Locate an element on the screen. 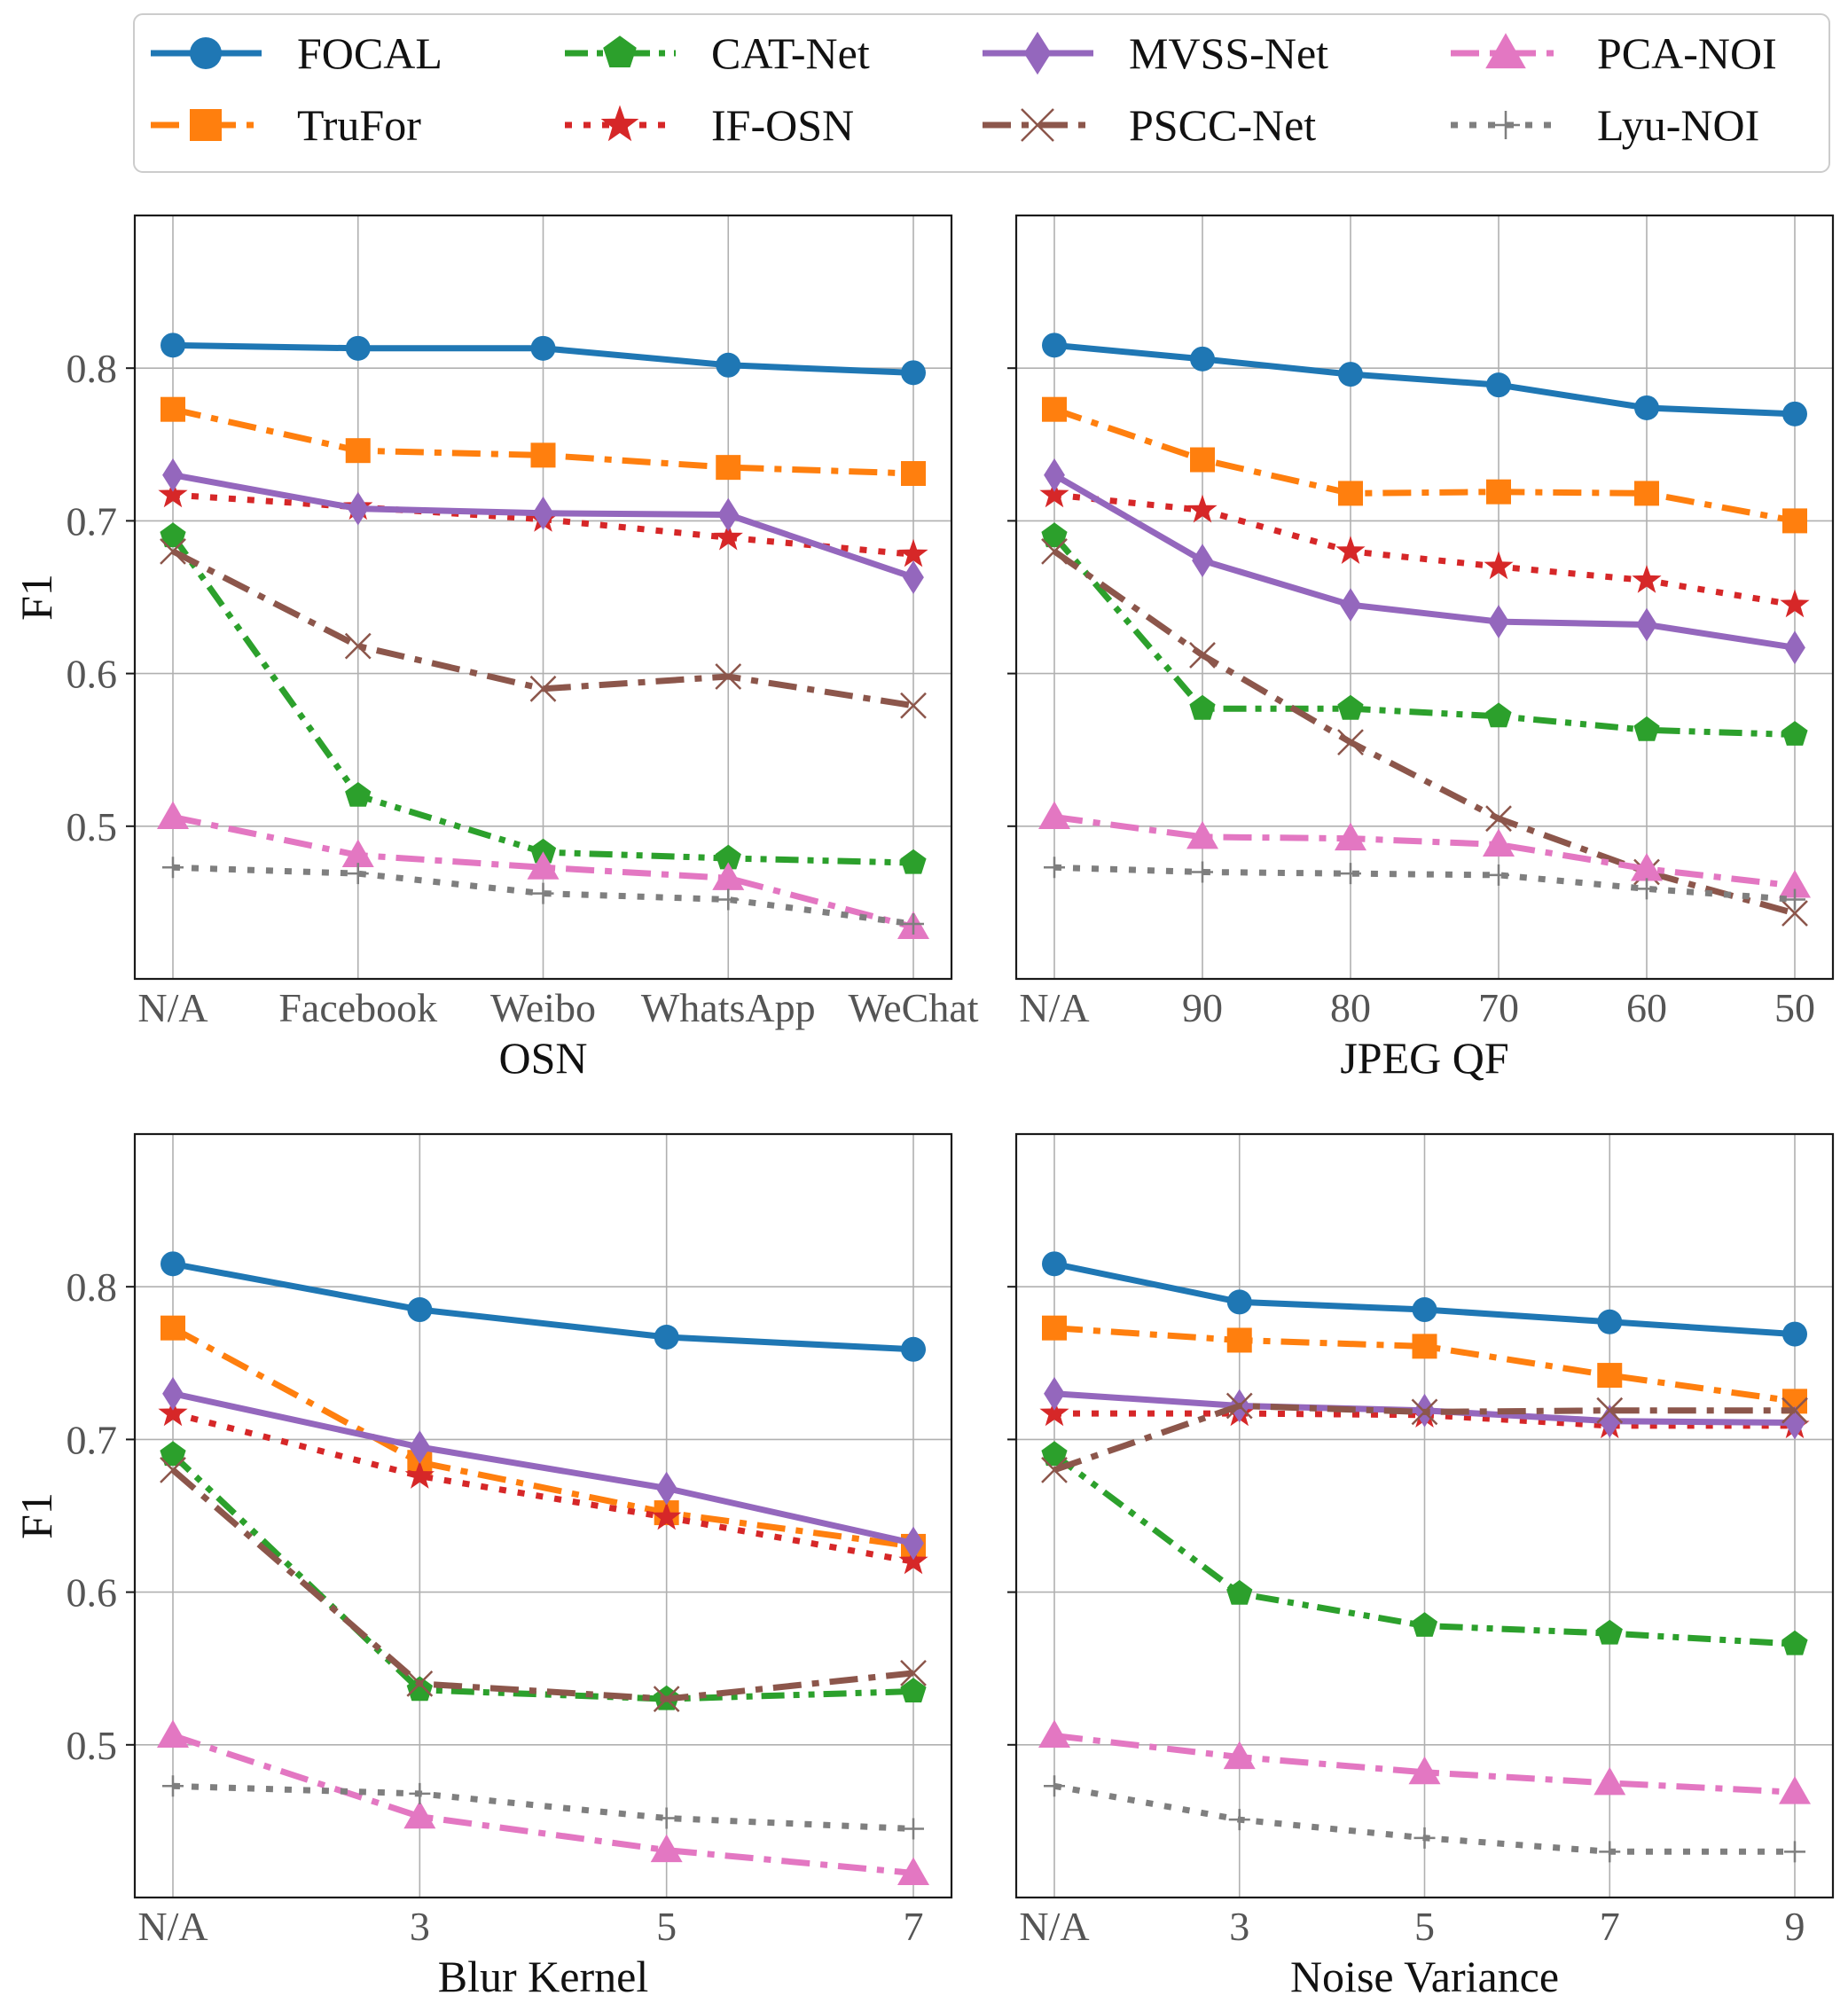 The width and height of the screenshot is (1848, 2011). series-mvss-net is located at coordinates (1424, 561).